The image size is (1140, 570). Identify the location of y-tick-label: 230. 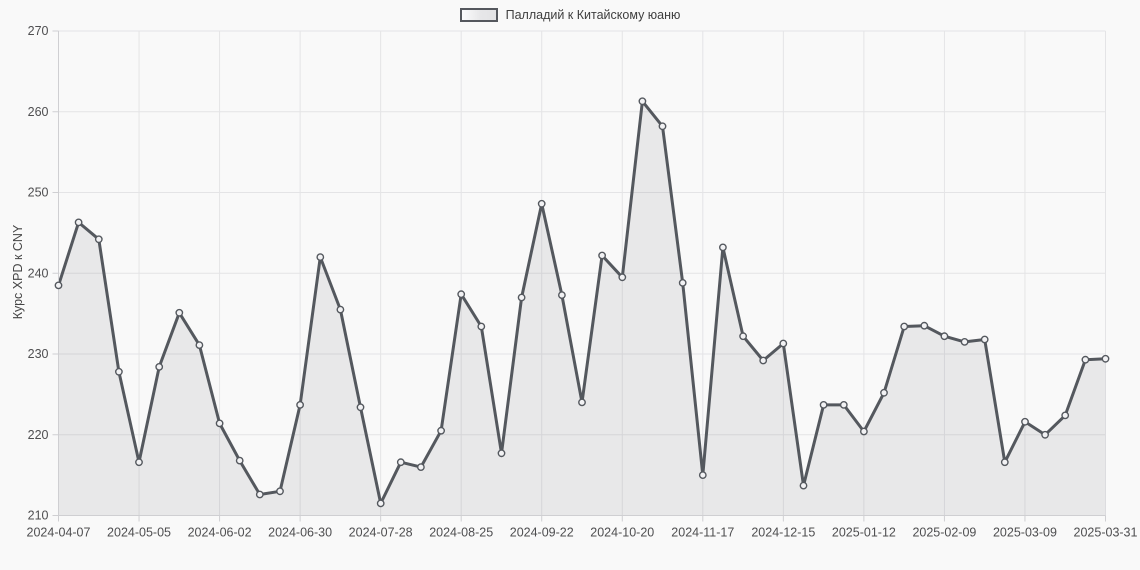
(38, 354).